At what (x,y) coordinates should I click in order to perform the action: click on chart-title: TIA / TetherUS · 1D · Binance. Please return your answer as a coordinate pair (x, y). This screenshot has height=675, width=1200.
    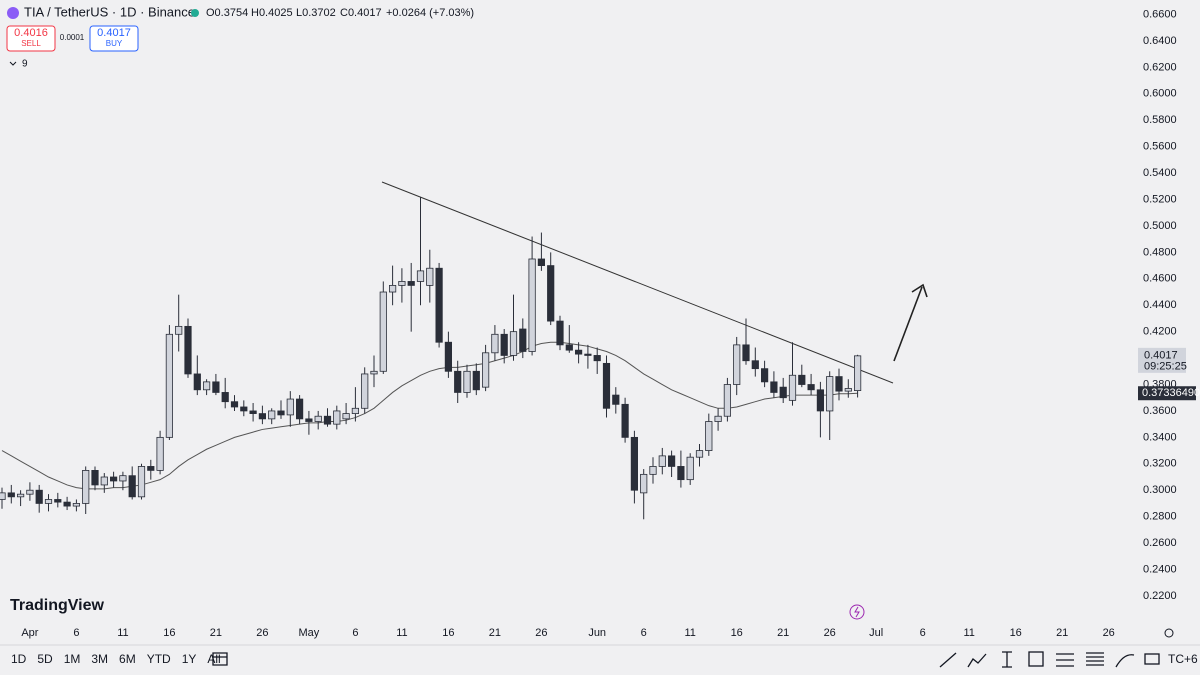
    Looking at the image, I should click on (109, 11).